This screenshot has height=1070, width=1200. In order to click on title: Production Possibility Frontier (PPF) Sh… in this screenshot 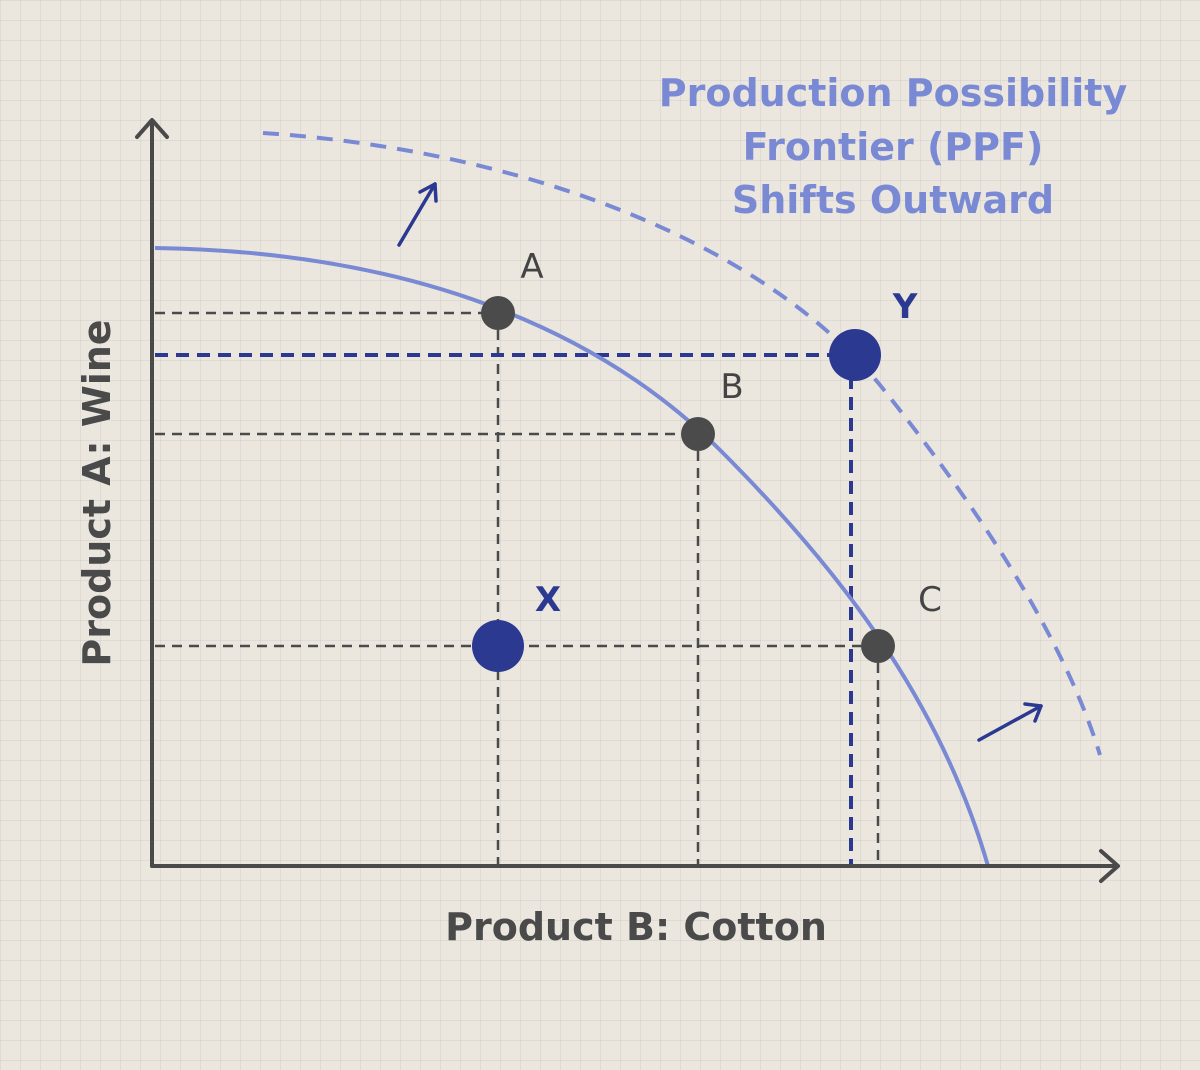, I will do `click(893, 146)`.